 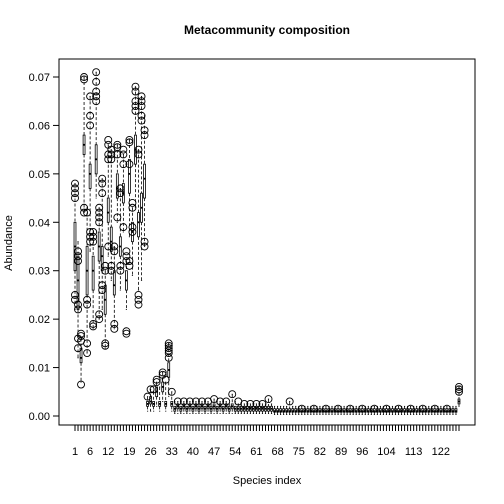 I want to click on x-tick-label: 113, so click(x=414, y=452).